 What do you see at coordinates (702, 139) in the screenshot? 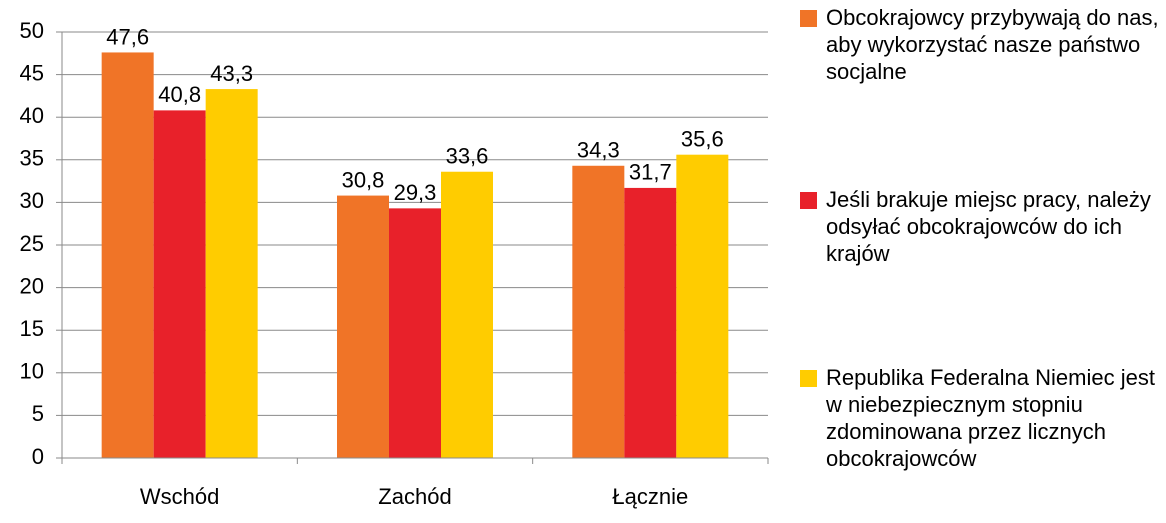
I see `value-label: 35,6` at bounding box center [702, 139].